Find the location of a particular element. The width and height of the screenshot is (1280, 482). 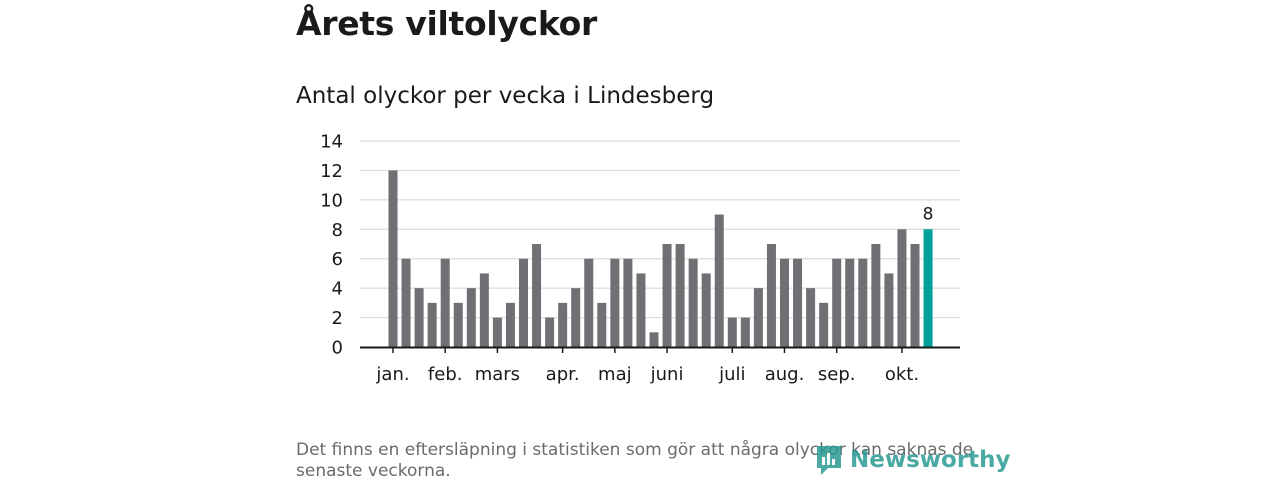

y-tick-label: 10 is located at coordinates (331, 200).